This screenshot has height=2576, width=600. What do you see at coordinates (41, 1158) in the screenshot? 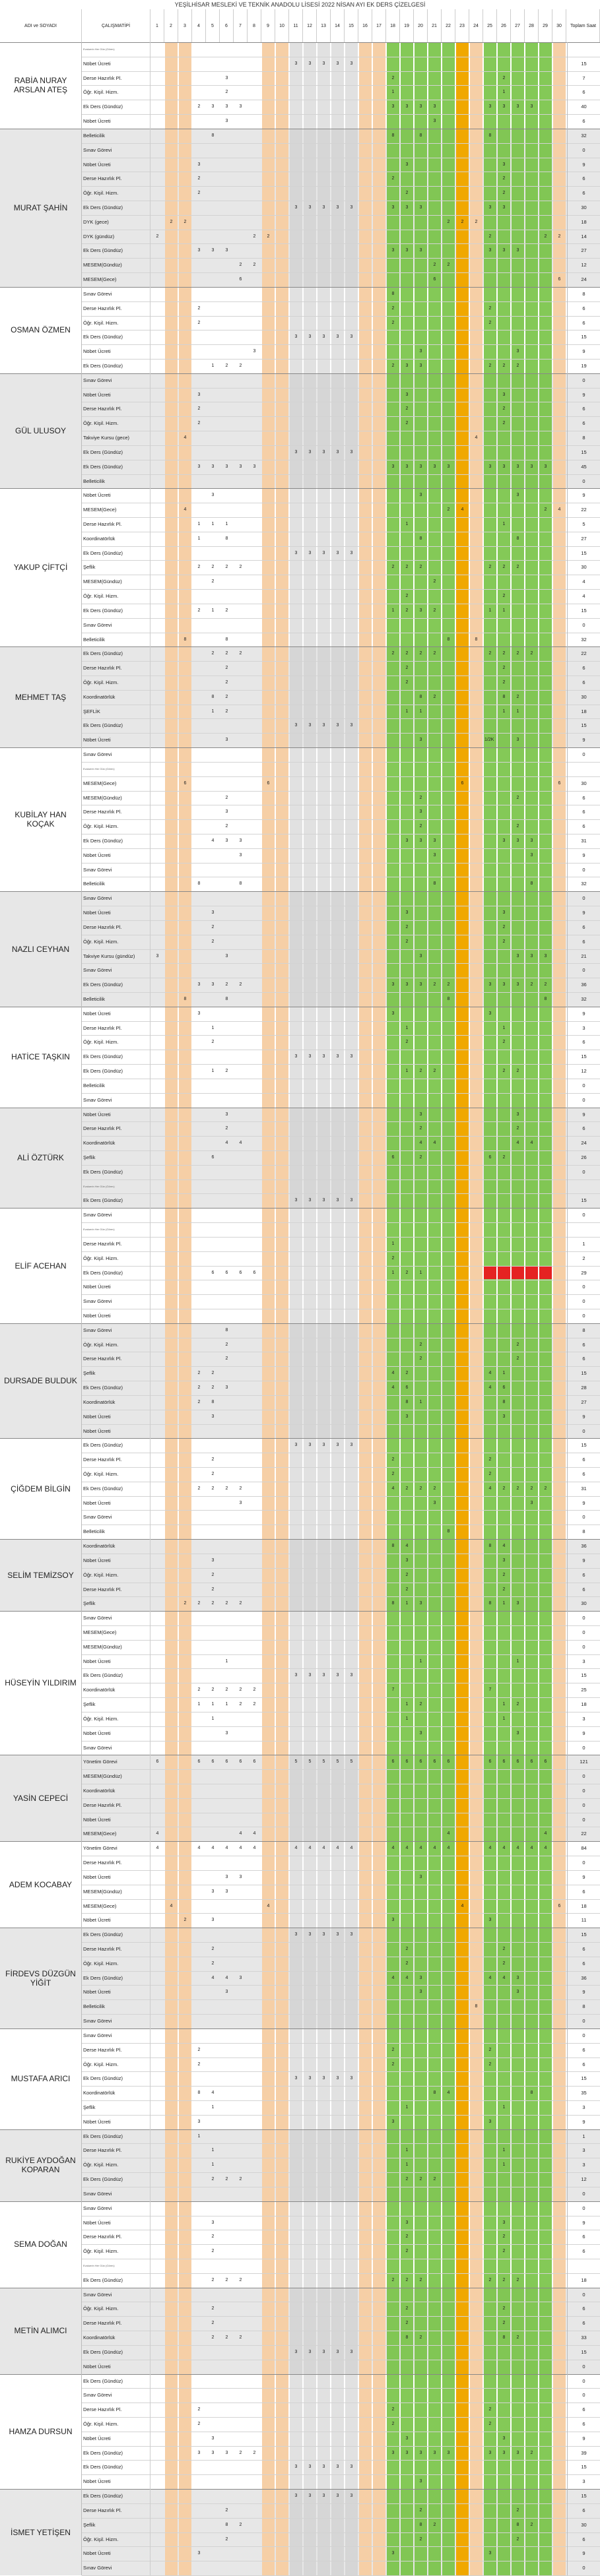
I see `teacher-name: ALİ ÖZTÜRK` at bounding box center [41, 1158].